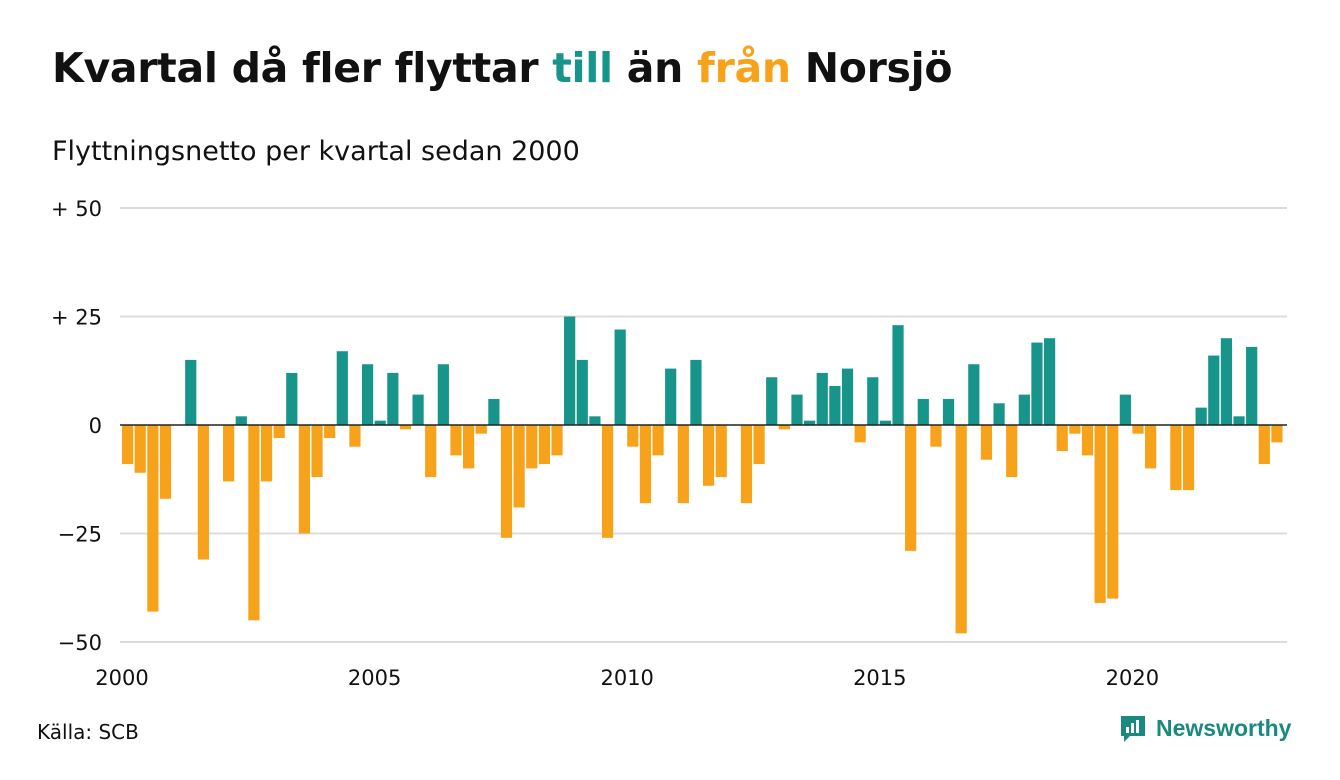 Image resolution: width=1340 pixels, height=780 pixels. What do you see at coordinates (655, 68) in the screenshot?
I see `title-part-2: än` at bounding box center [655, 68].